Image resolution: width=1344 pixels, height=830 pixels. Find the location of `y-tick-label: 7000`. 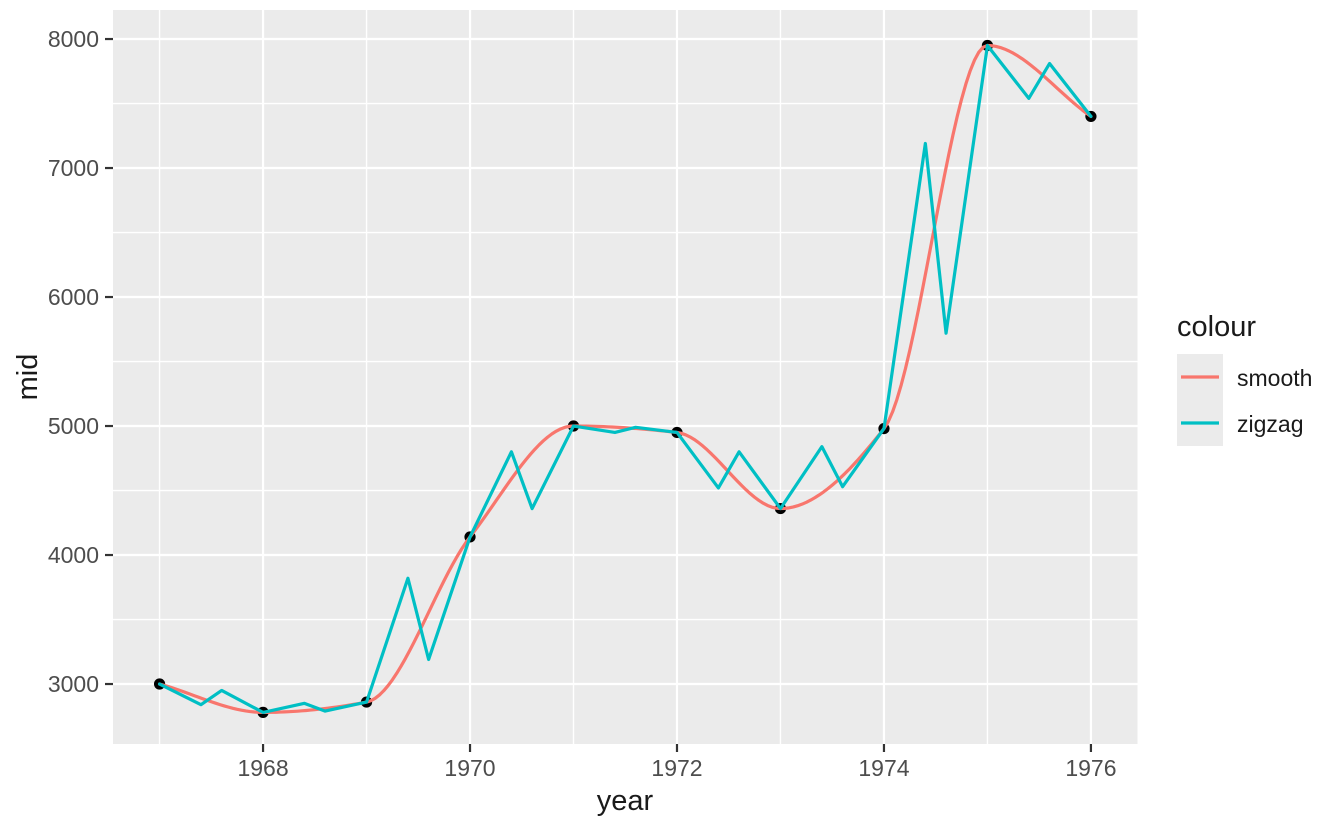

y-tick-label: 7000 is located at coordinates (73, 168).